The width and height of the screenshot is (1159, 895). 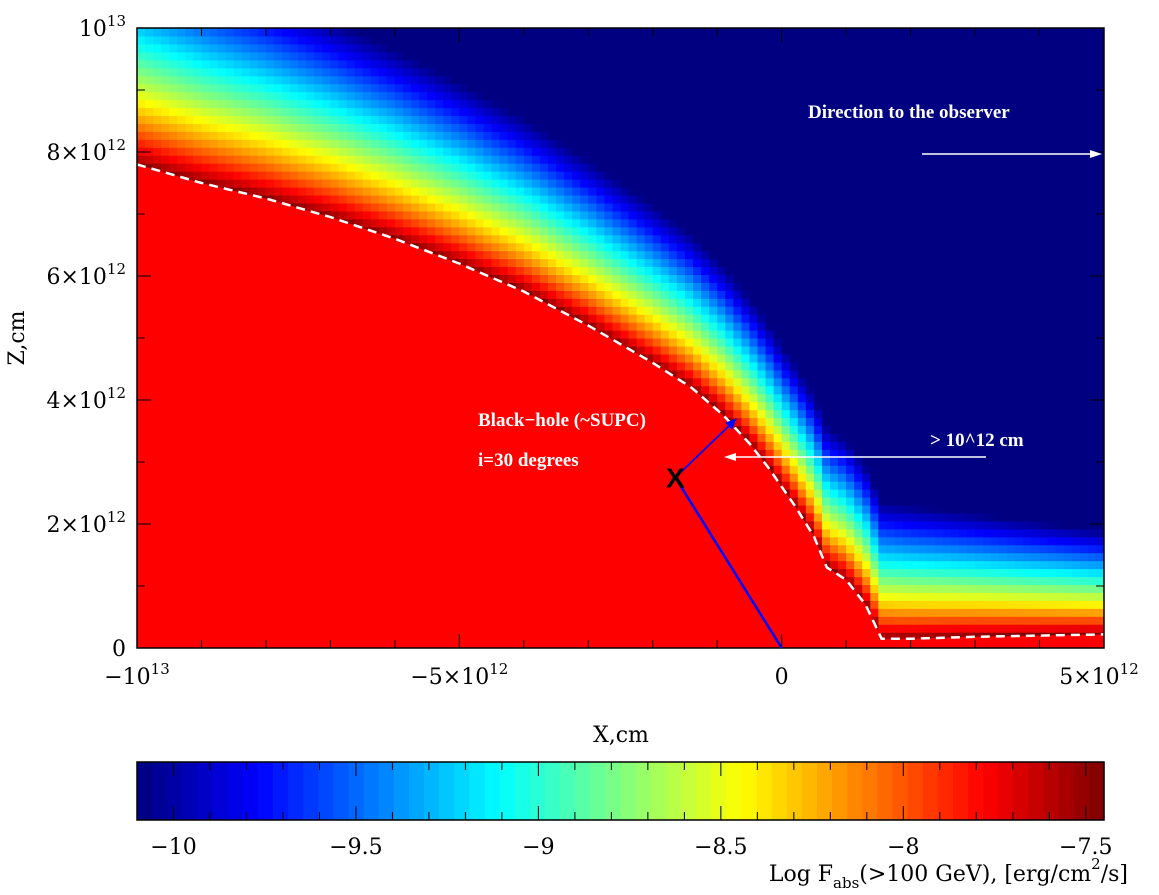 I want to click on x-tick-label: 0, so click(x=782, y=677).